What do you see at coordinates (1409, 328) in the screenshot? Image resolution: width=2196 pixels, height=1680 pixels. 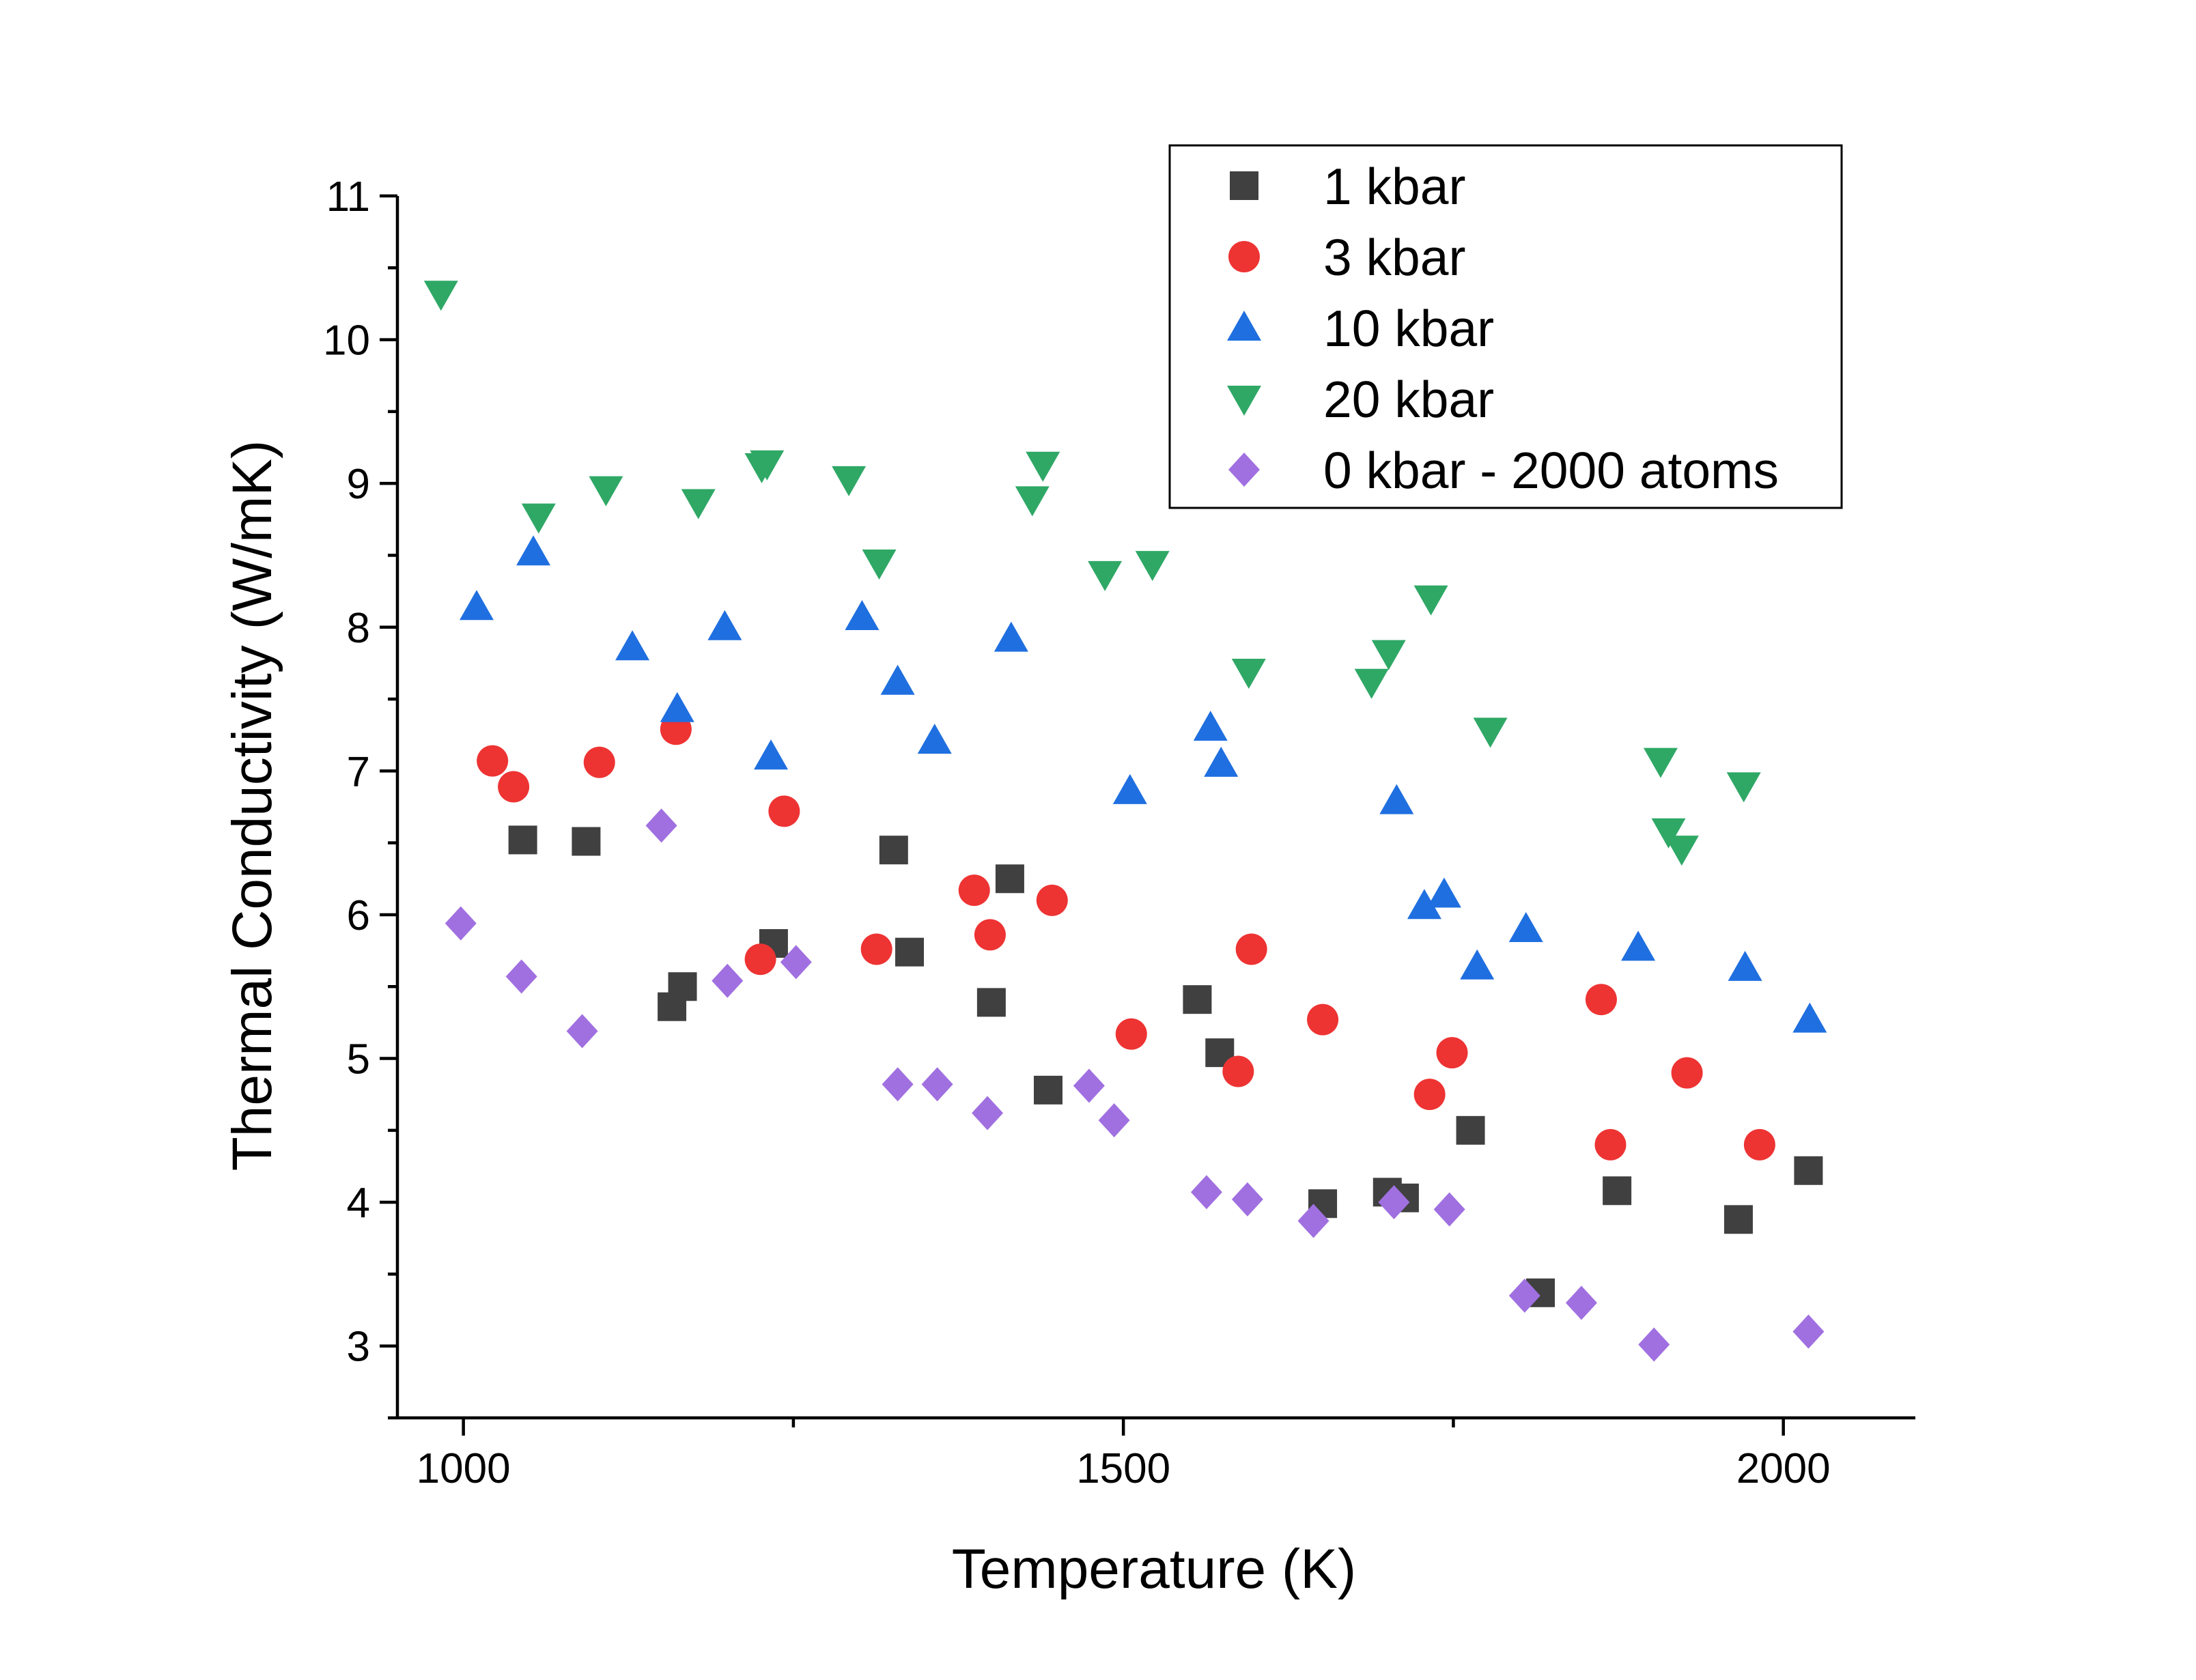 I see `legend-label: 10 kbar` at bounding box center [1409, 328].